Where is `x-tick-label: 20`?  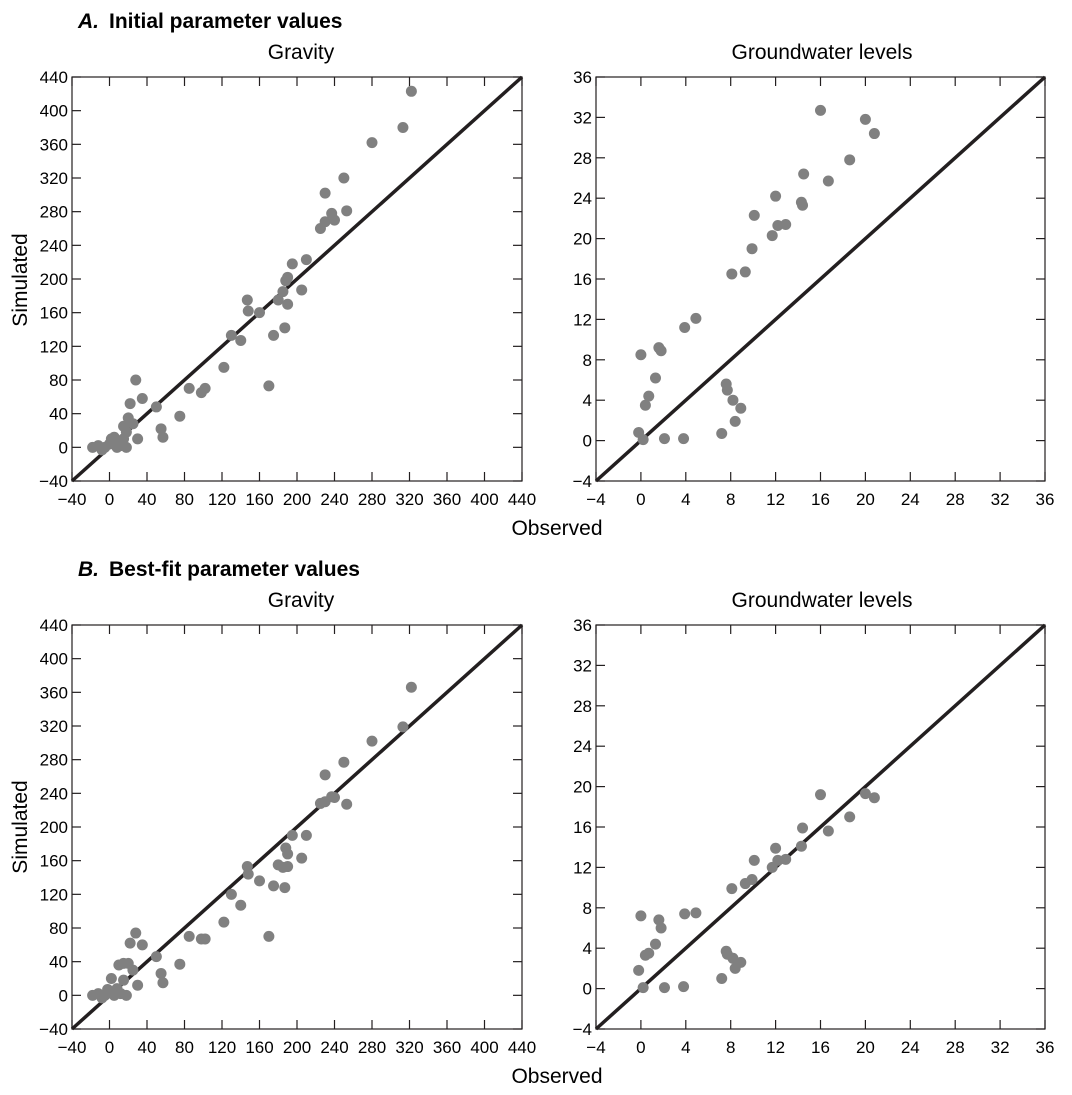 x-tick-label: 20 is located at coordinates (865, 499).